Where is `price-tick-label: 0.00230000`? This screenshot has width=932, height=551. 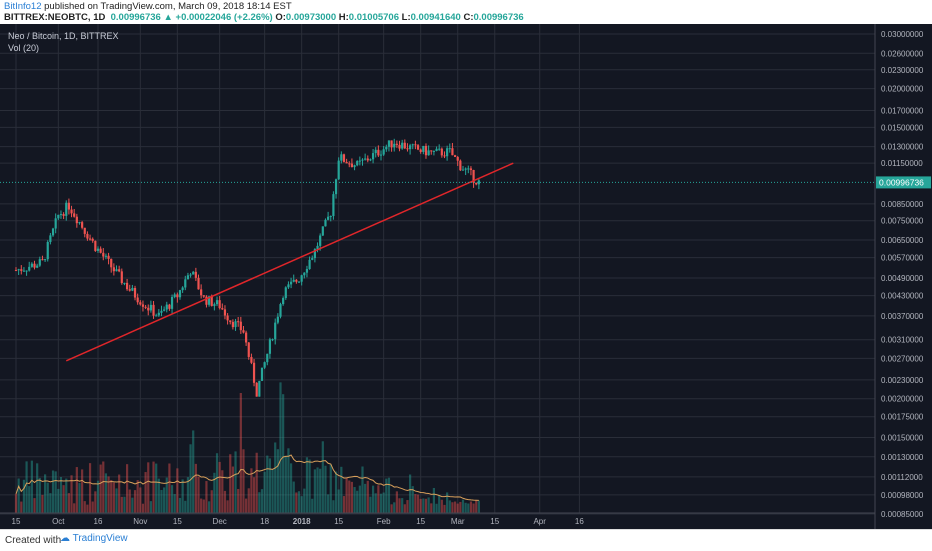
price-tick-label: 0.00230000 is located at coordinates (902, 380).